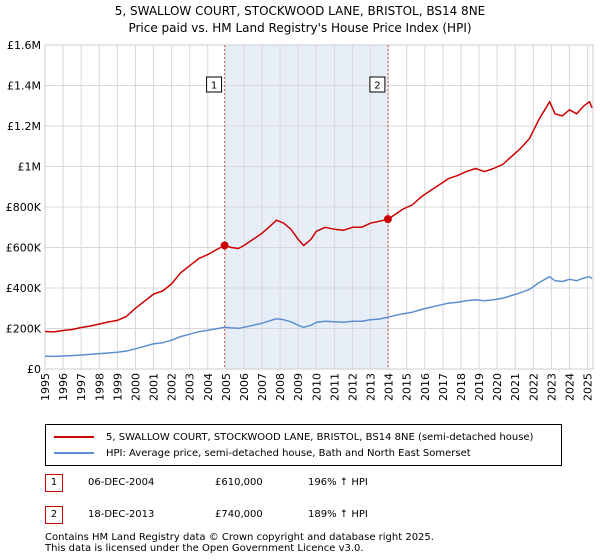 The height and width of the screenshot is (560, 600). Describe the element at coordinates (461, 387) in the screenshot. I see `x-tick-label: 2018` at that location.